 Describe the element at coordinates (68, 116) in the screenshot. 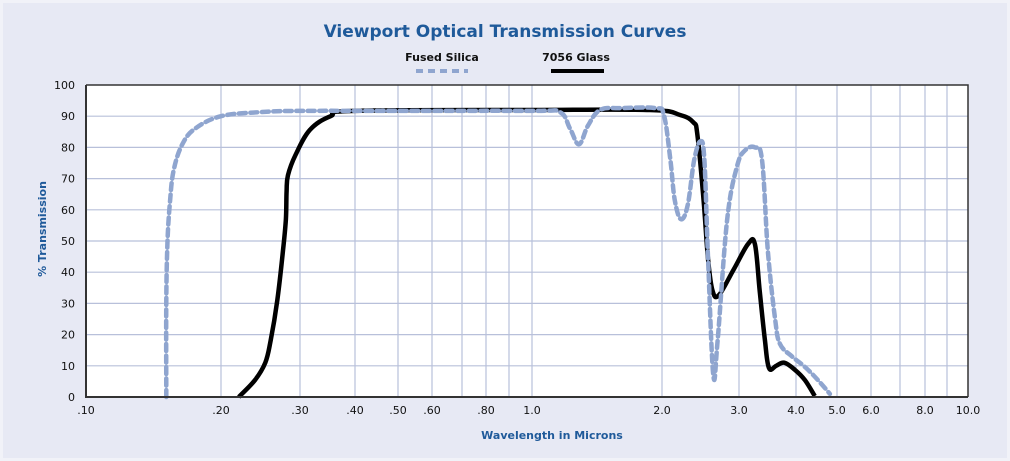

I see `y-tick-label: 90` at that location.